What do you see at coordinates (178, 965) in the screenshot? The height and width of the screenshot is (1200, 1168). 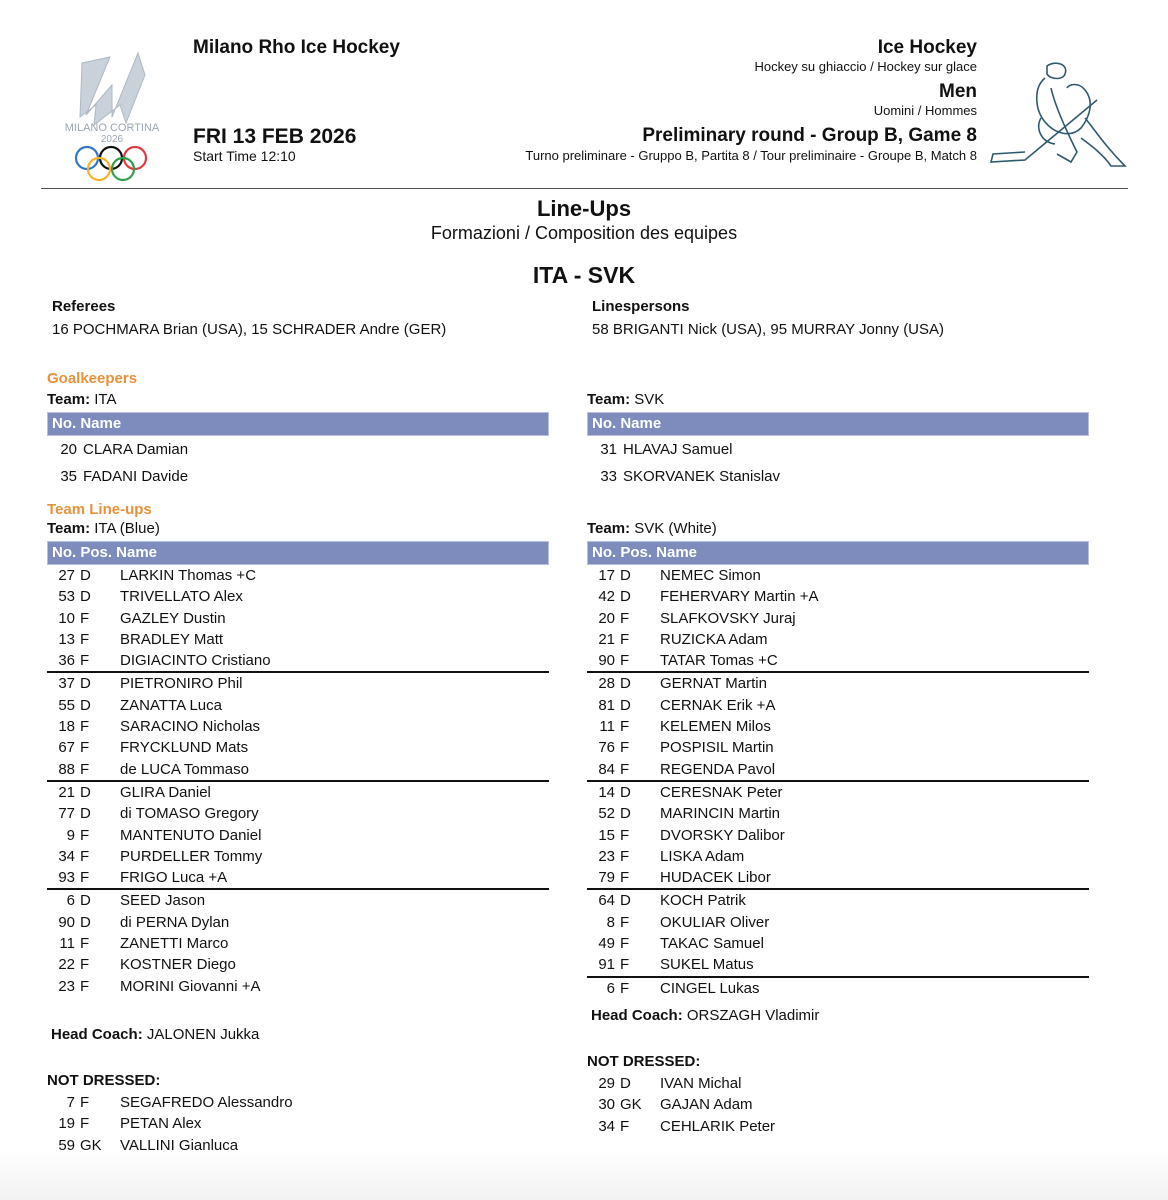 I see `player-name: KOSTNER Diego` at bounding box center [178, 965].